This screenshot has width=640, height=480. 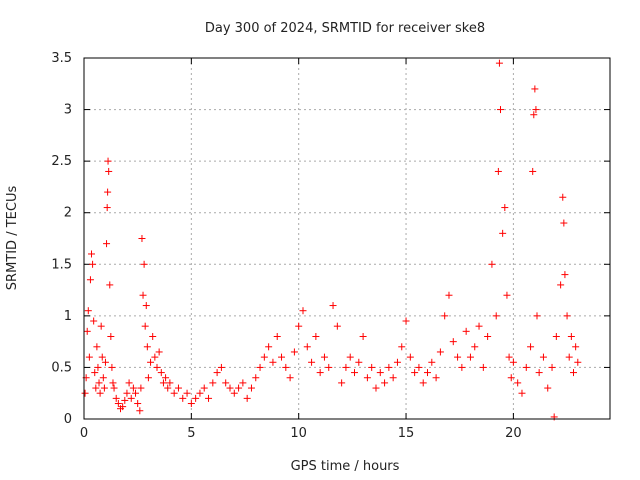 What do you see at coordinates (513, 433) in the screenshot?
I see `x-tick-label: 20` at bounding box center [513, 433].